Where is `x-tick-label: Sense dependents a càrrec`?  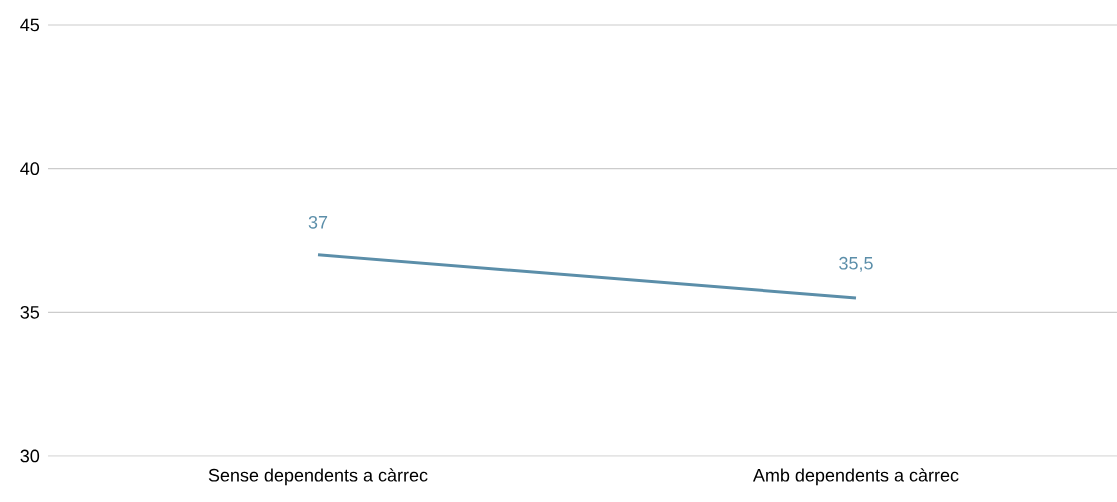 x-tick-label: Sense dependents a càrrec is located at coordinates (318, 477).